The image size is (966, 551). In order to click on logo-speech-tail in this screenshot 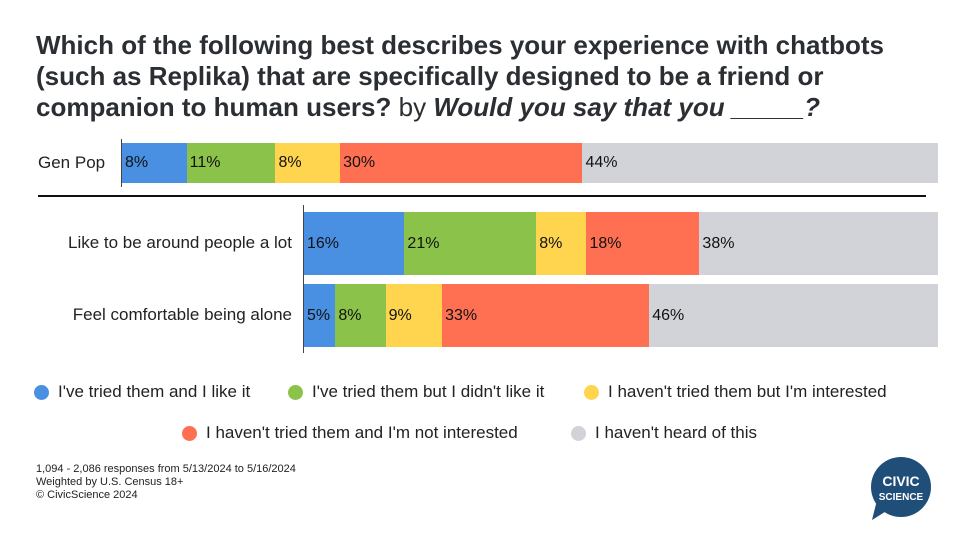, I will do `click(880, 512)`.